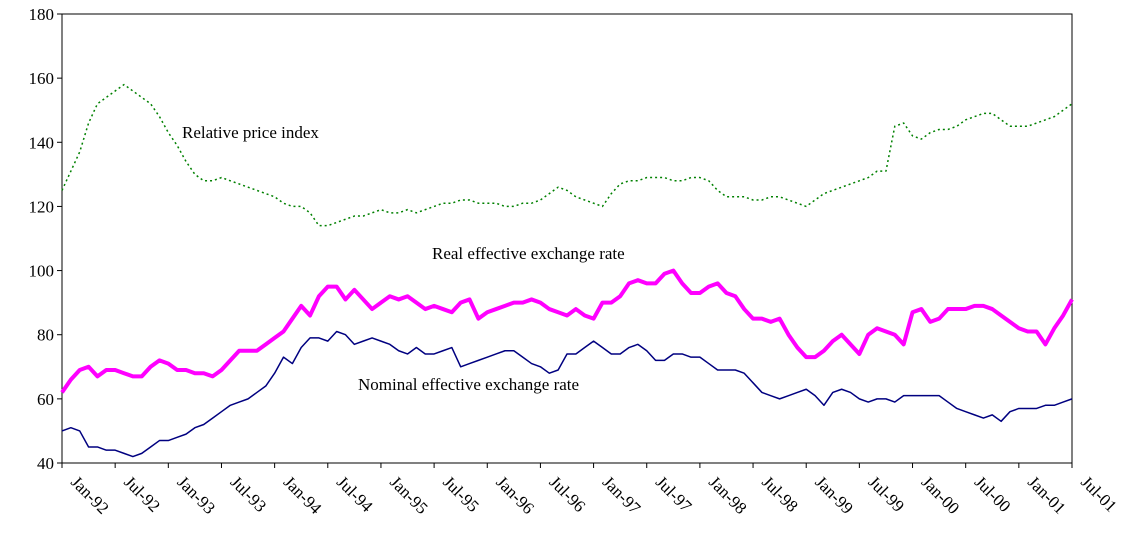 The image size is (1129, 546). What do you see at coordinates (727, 494) in the screenshot?
I see `x-tick-label: Jan-98` at bounding box center [727, 494].